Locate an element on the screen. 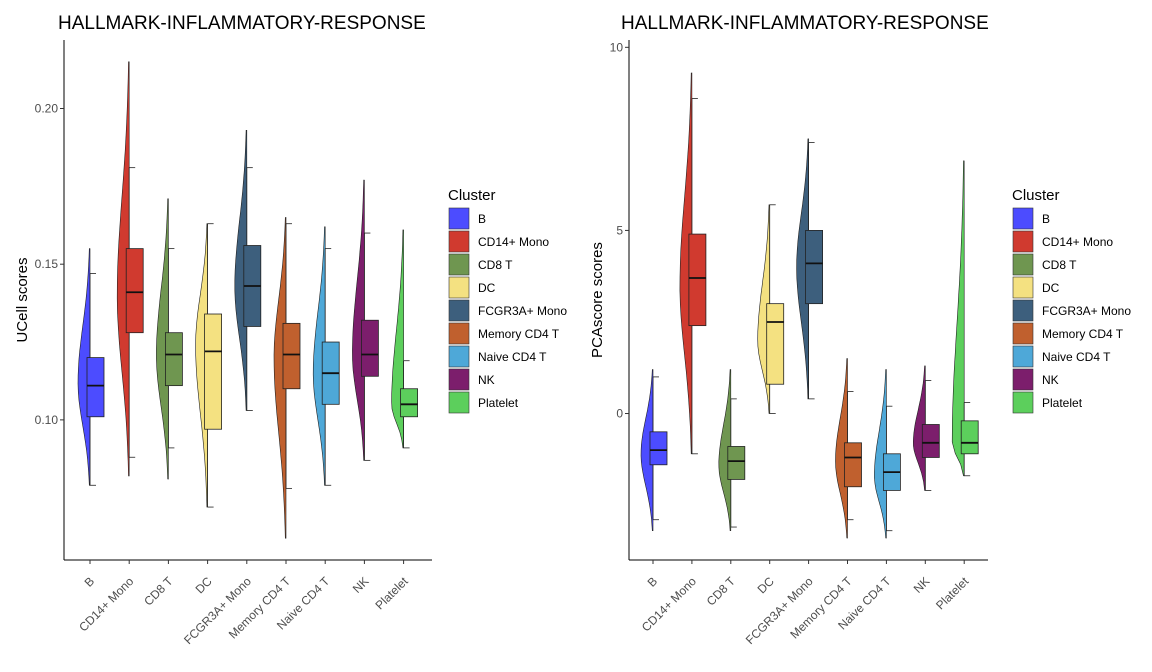 The width and height of the screenshot is (1152, 672). group-naive-cd4-t is located at coordinates (326, 356).